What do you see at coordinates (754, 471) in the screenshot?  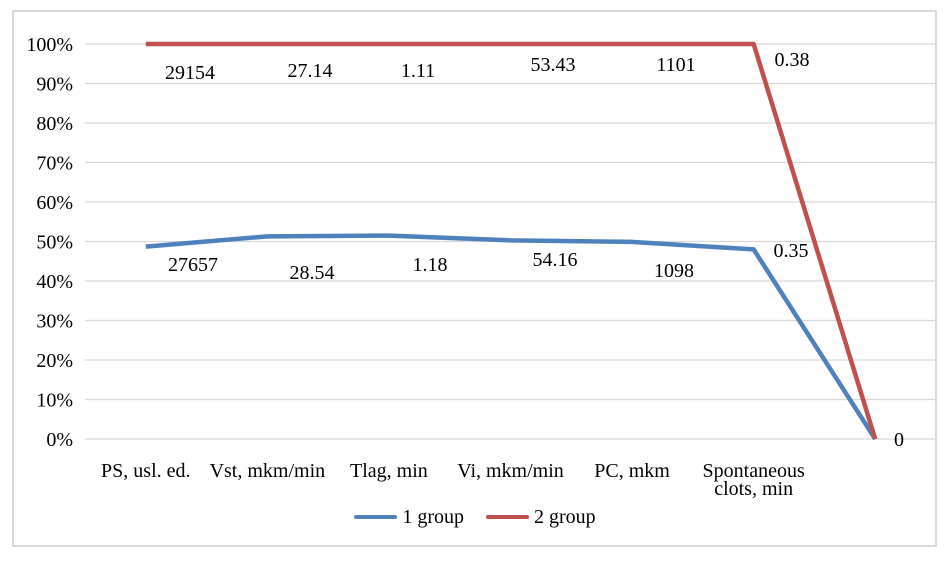 I see `x-axis-category-label: Spontaneous` at bounding box center [754, 471].